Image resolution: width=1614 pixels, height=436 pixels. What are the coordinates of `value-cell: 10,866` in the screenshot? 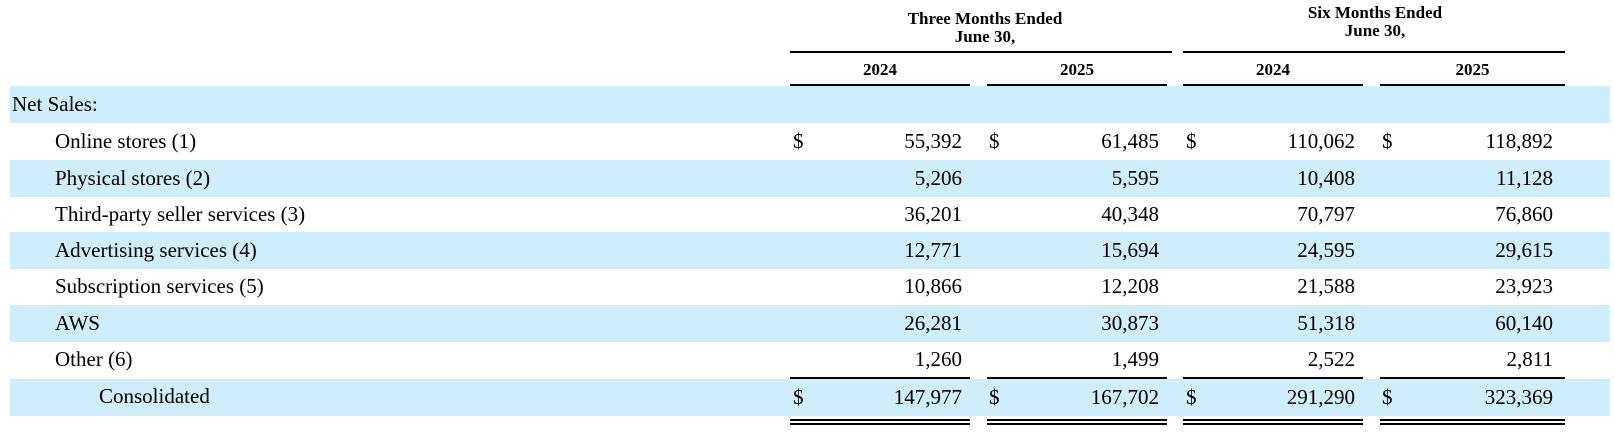 It's located at (933, 286).